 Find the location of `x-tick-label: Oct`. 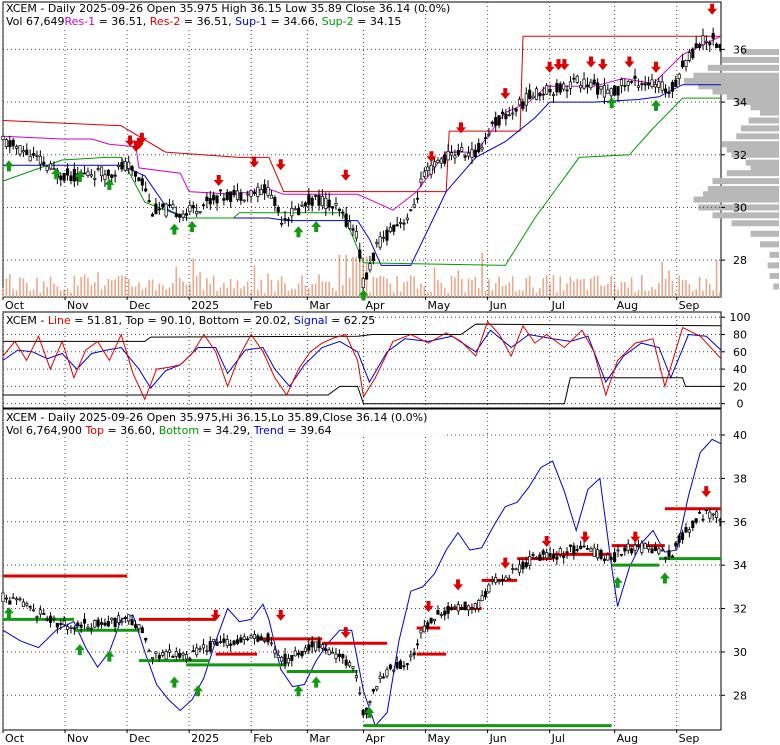

x-tick-label: Oct is located at coordinates (15, 738).